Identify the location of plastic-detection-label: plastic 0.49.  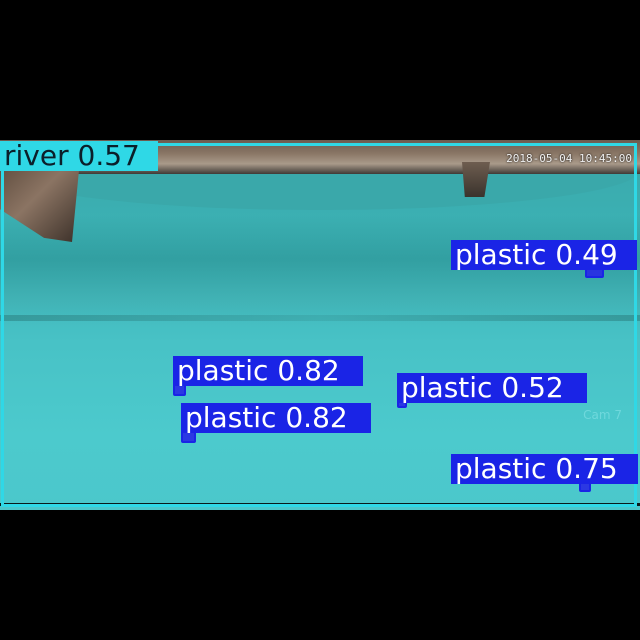
(544, 255).